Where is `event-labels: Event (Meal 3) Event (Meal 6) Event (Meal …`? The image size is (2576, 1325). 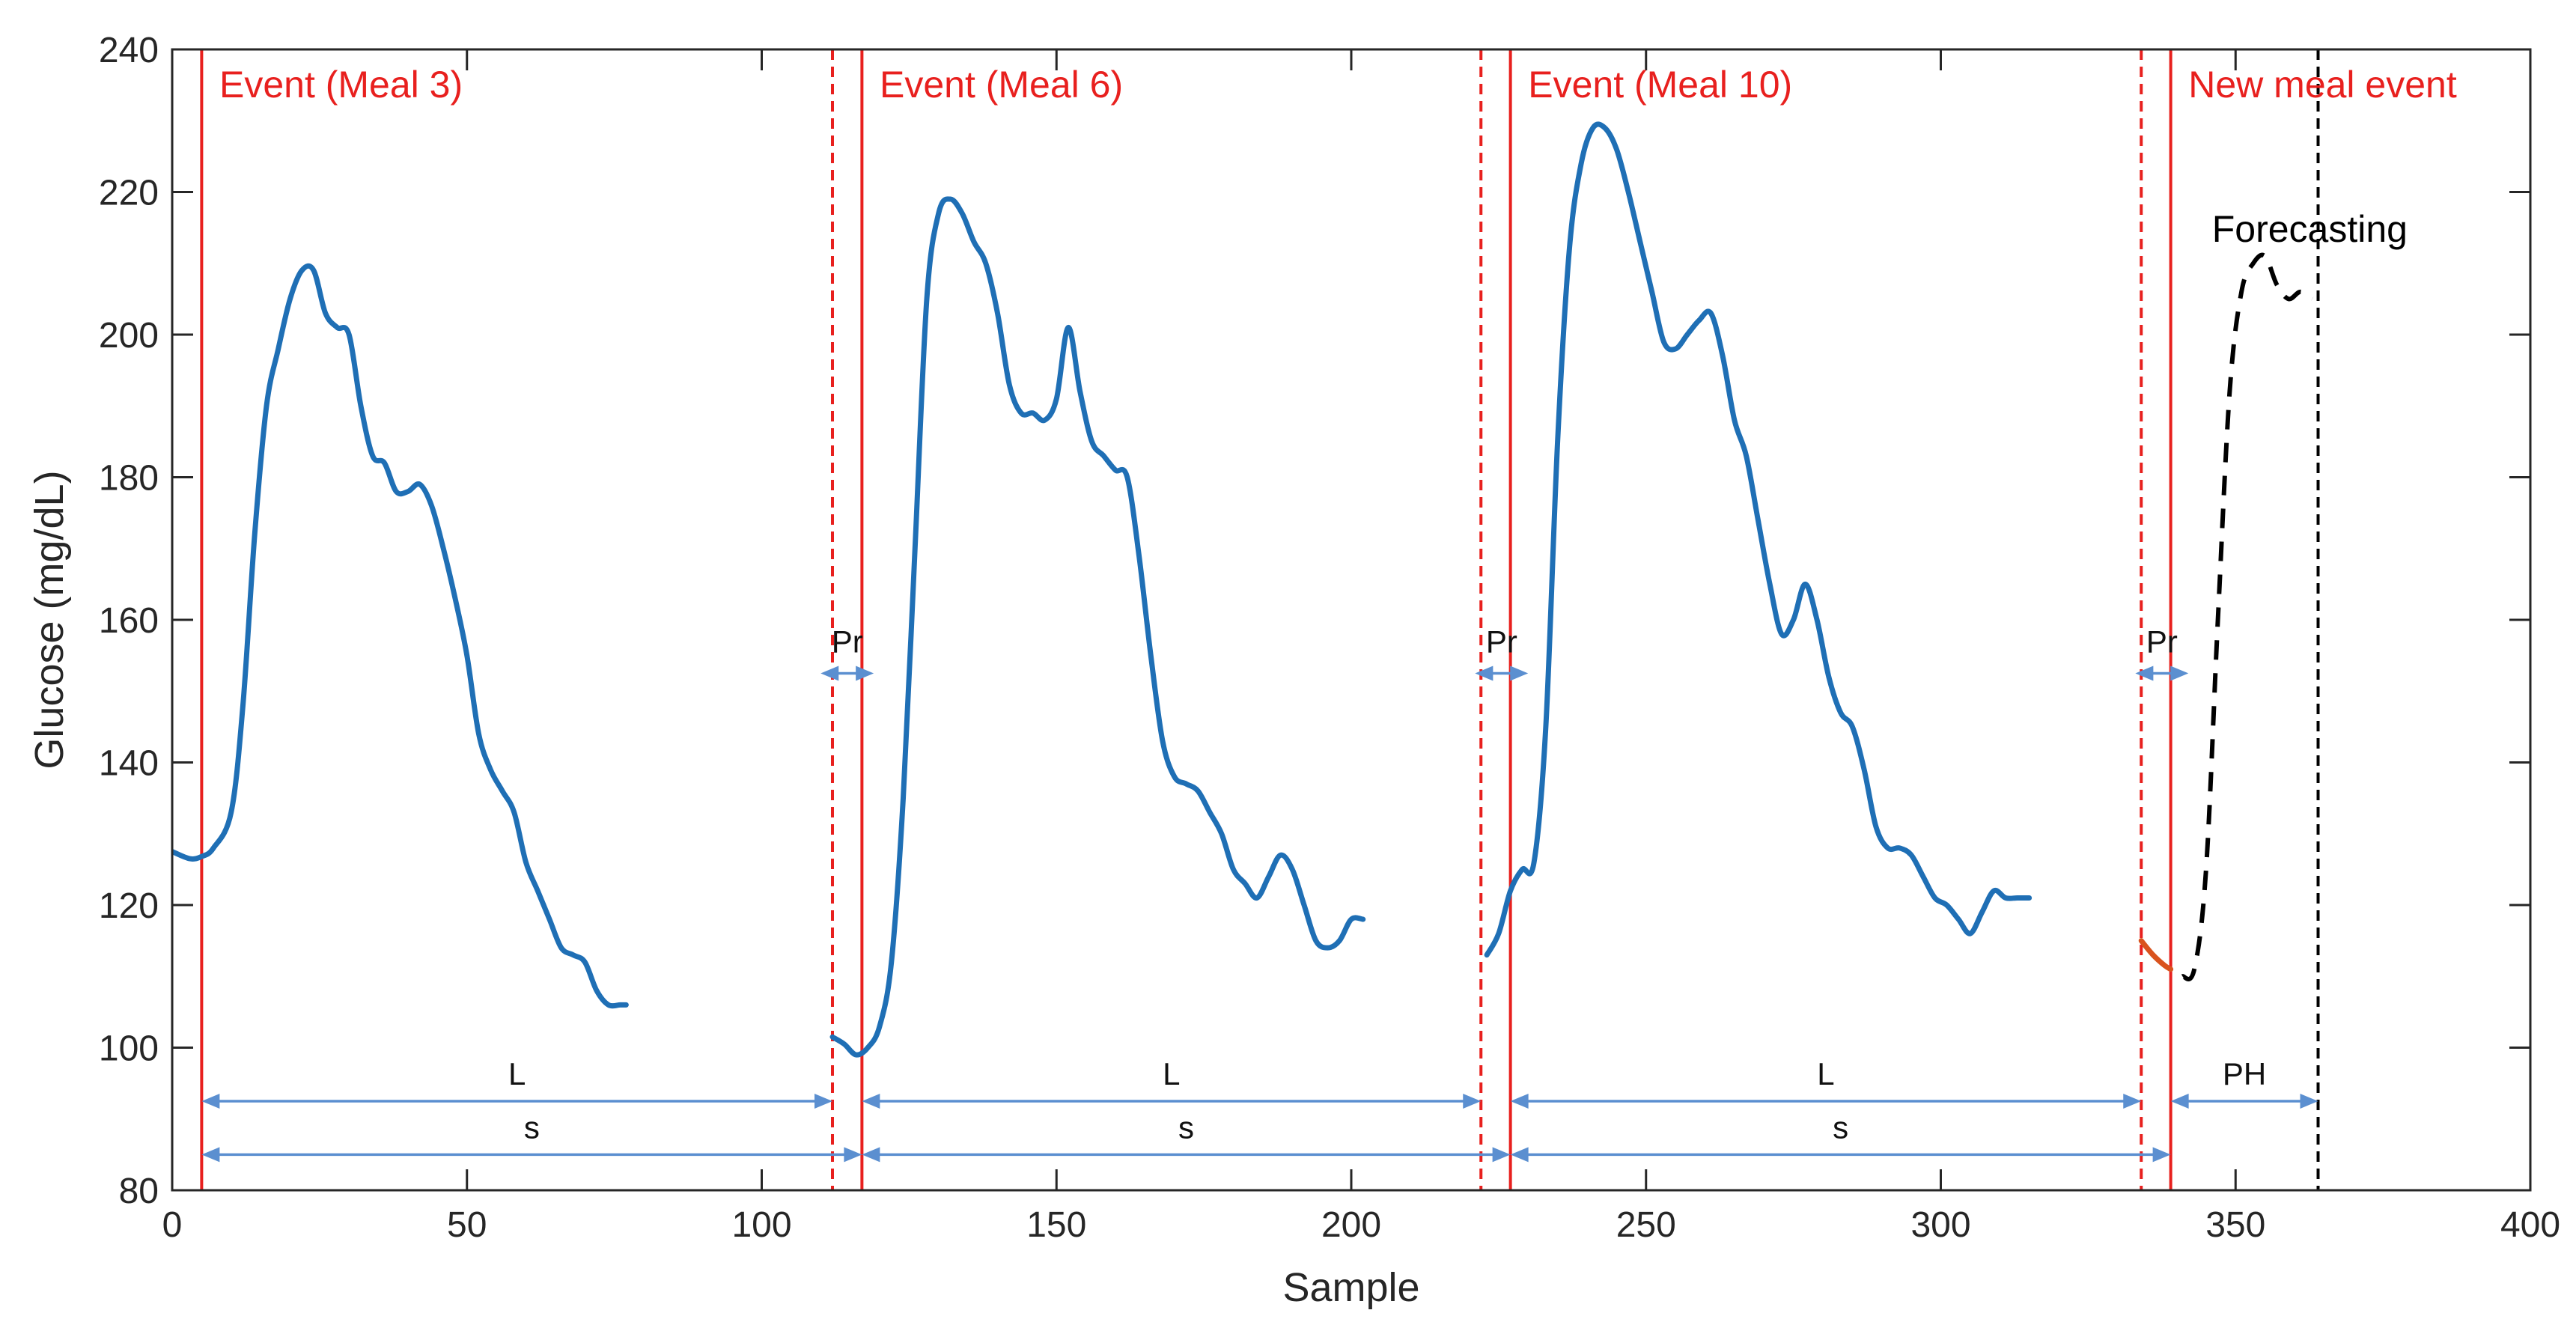 event-labels: Event (Meal 3) Event (Meal 6) Event (Meal … is located at coordinates (1338, 157).